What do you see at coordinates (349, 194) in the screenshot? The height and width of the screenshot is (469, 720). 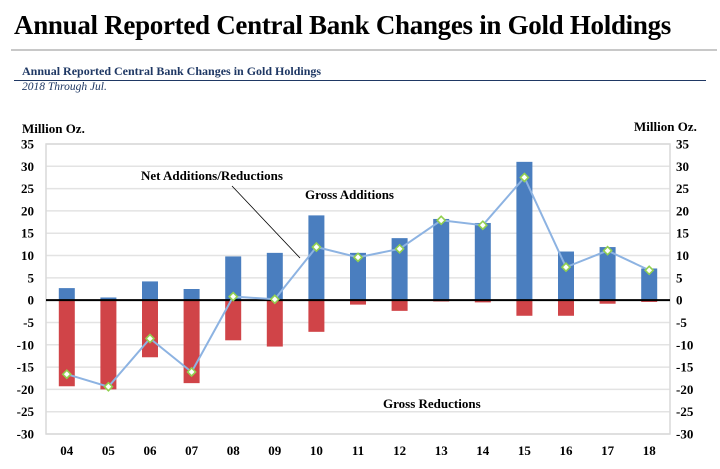 I see `annotation-gross-additions: Gross Additions` at bounding box center [349, 194].